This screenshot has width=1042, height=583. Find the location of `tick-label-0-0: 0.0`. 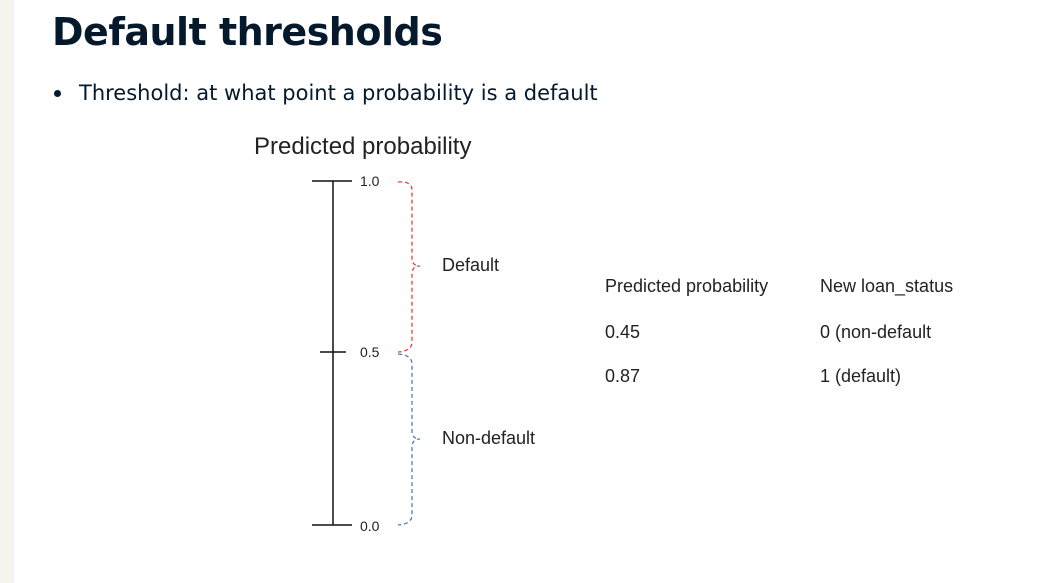

tick-label-0-0: 0.0 is located at coordinates (370, 526).